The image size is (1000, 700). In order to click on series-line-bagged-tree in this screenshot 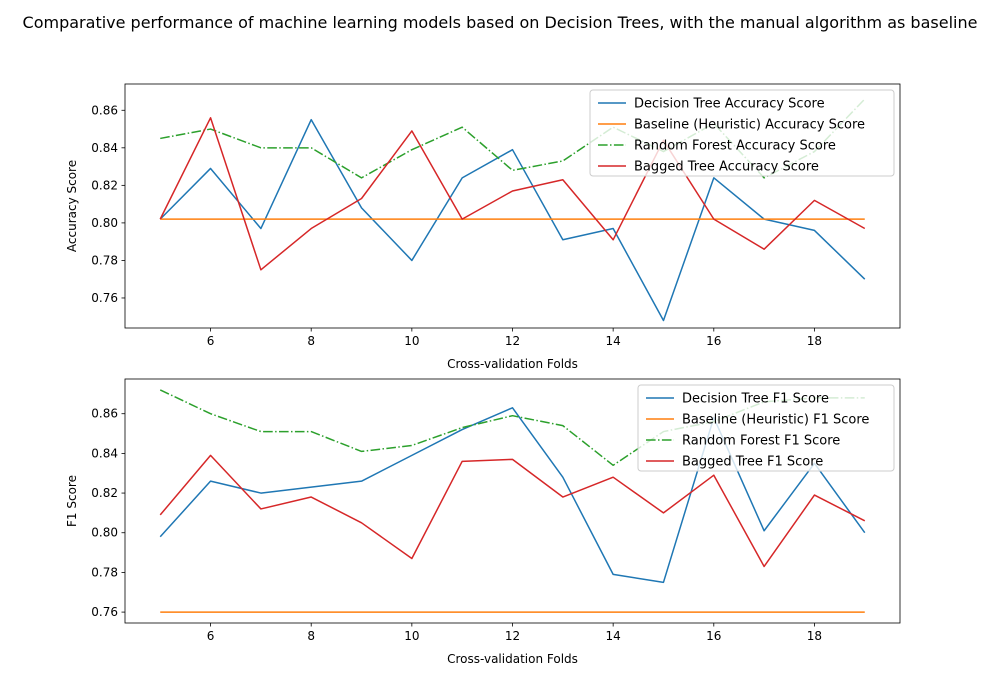, I will do `click(512, 511)`.